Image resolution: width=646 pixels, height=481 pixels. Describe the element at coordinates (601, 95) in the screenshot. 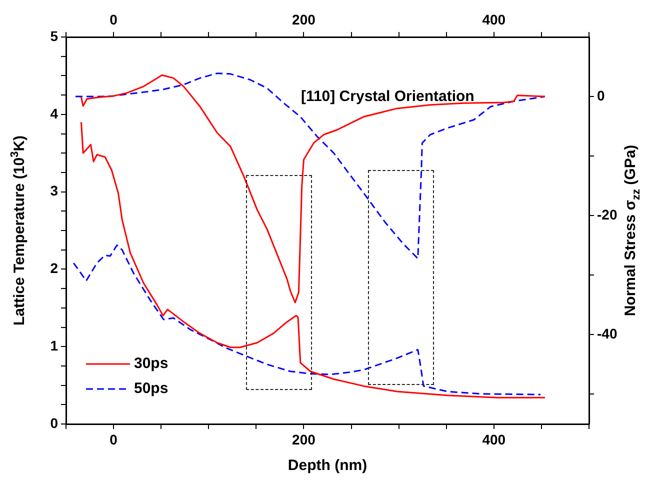

I see `y2-tick-label: 0` at that location.